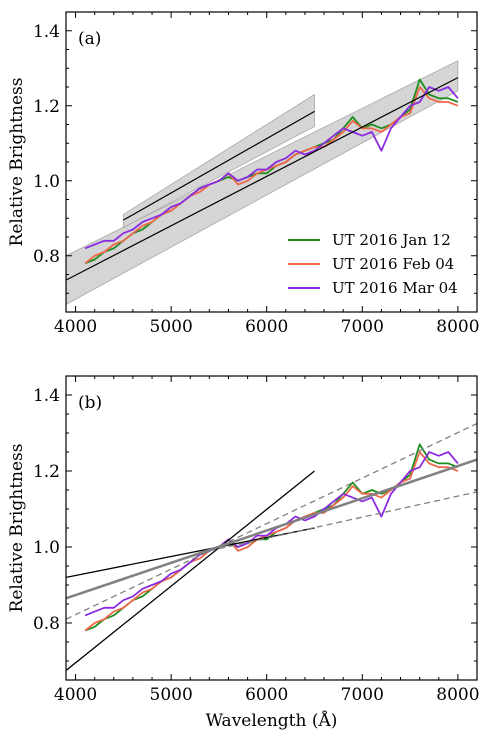 The width and height of the screenshot is (491, 741). I want to click on x-axis-label: Wavelength (Å), so click(272, 720).